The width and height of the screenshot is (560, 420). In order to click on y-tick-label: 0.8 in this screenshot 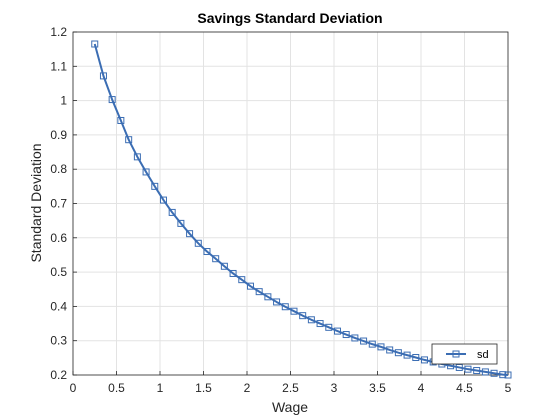, I will do `click(58, 169)`.